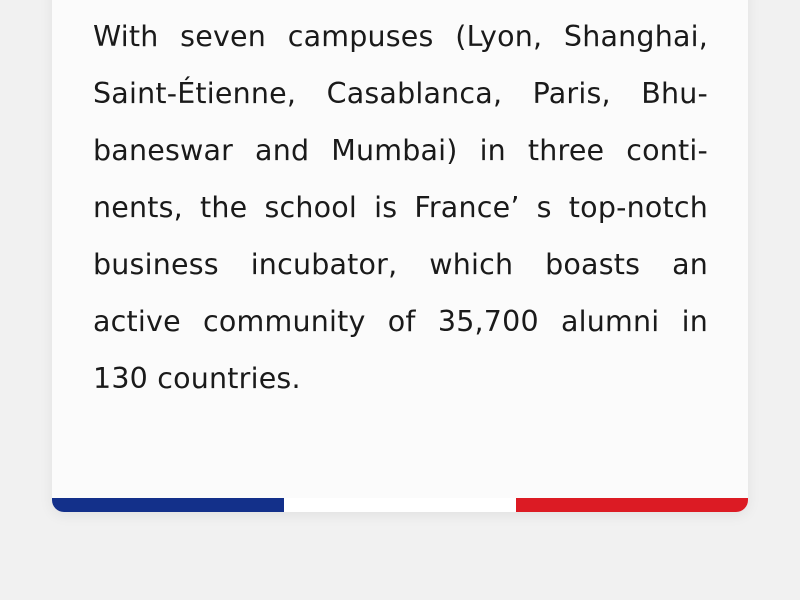 The width and height of the screenshot is (800, 600). What do you see at coordinates (632, 505) in the screenshot?
I see `flag-band-red` at bounding box center [632, 505].